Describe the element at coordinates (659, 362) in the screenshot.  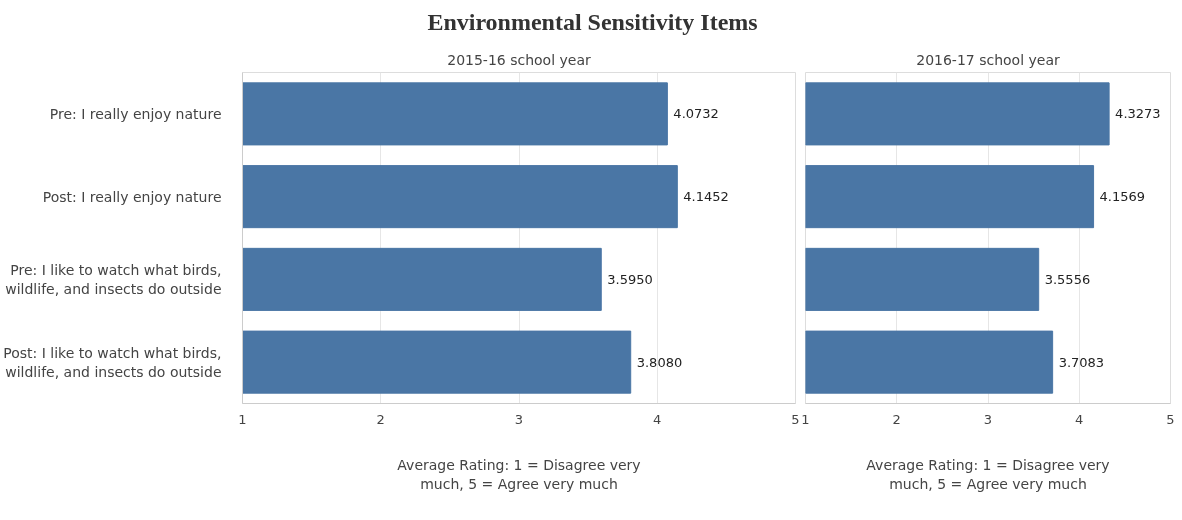
I see `data-label: 3.8080` at that location.